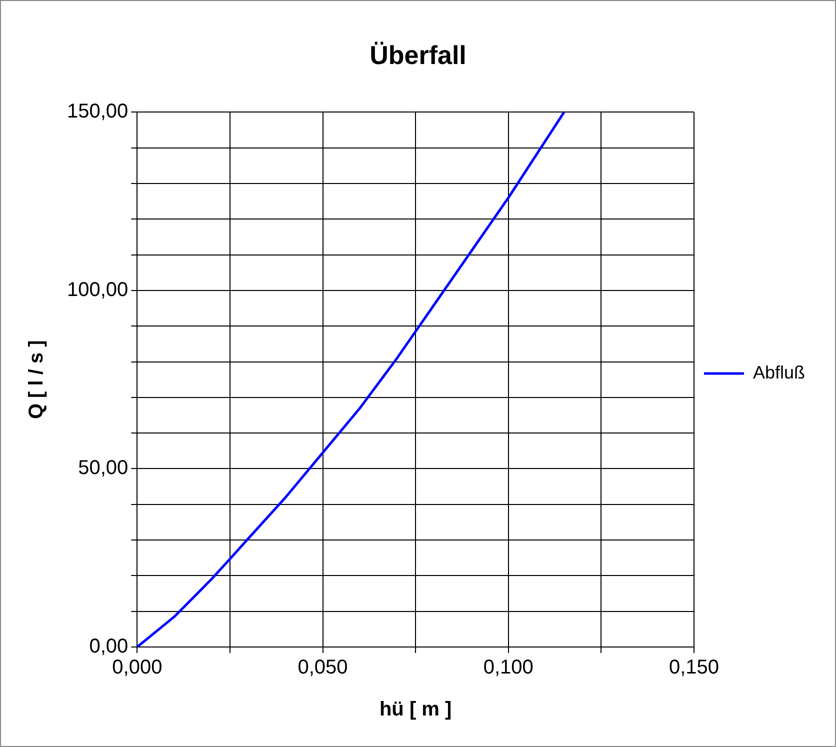 The height and width of the screenshot is (747, 836). What do you see at coordinates (97, 111) in the screenshot?
I see `y-tick-label: 150,00` at bounding box center [97, 111].